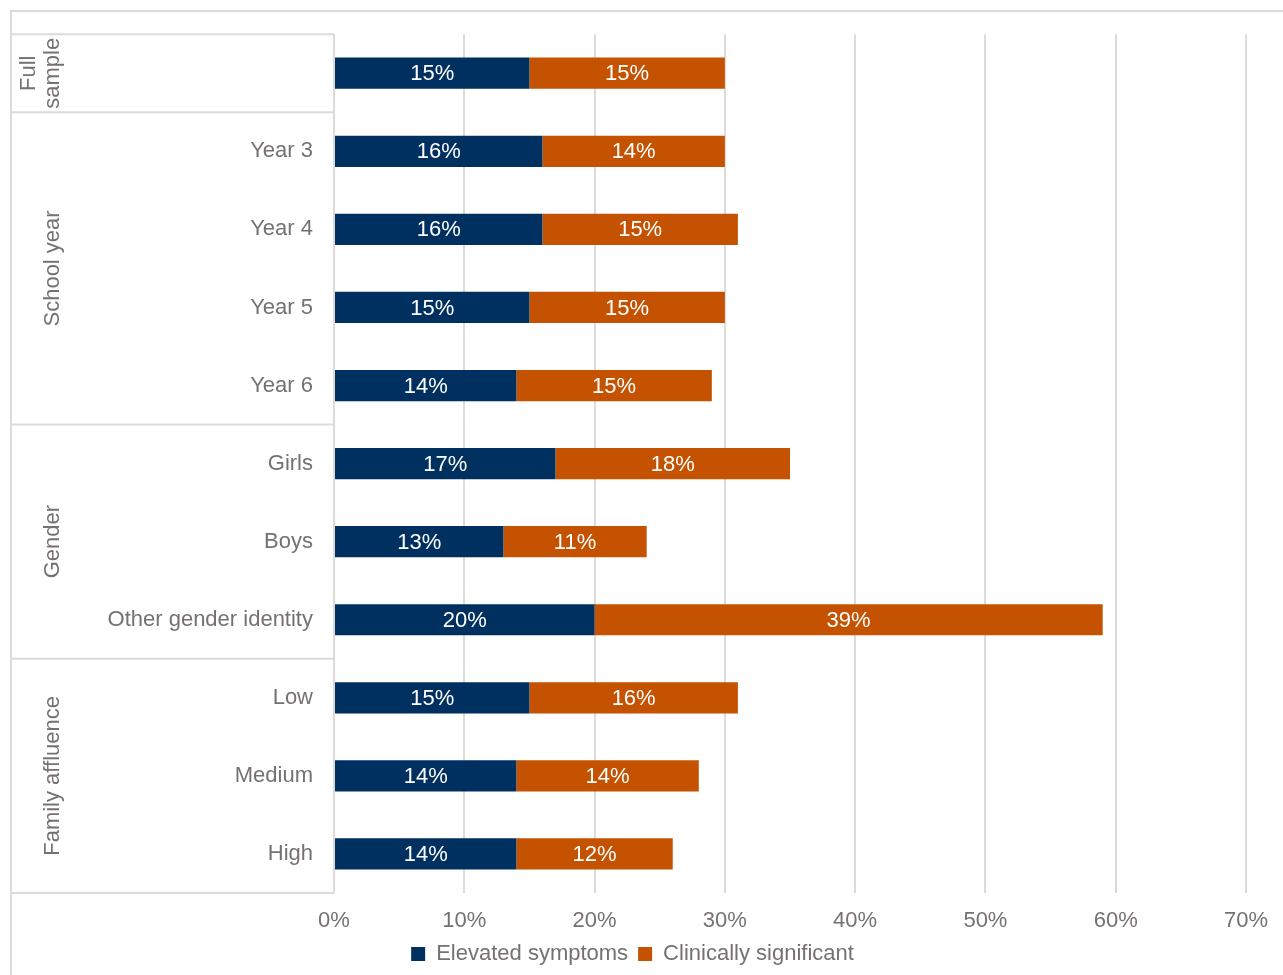 Image resolution: width=1283 pixels, height=975 pixels. What do you see at coordinates (52, 268) in the screenshot?
I see `text: School year` at bounding box center [52, 268].